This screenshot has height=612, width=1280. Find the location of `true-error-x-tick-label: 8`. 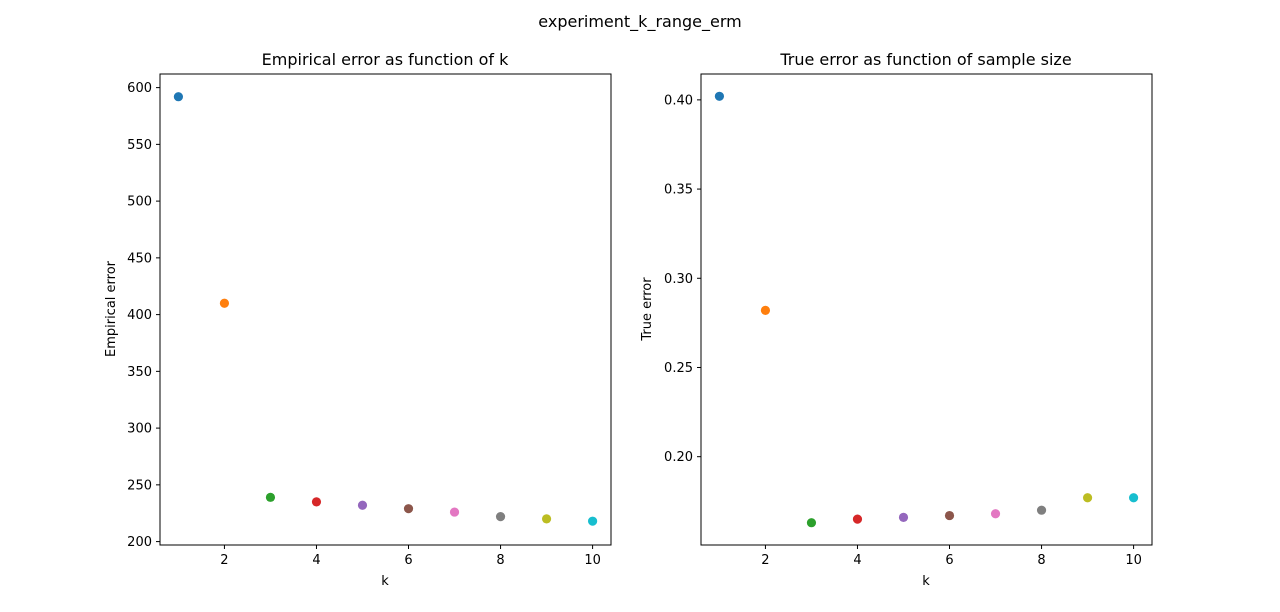

true-error-x-tick-label: 8 is located at coordinates (1041, 560).